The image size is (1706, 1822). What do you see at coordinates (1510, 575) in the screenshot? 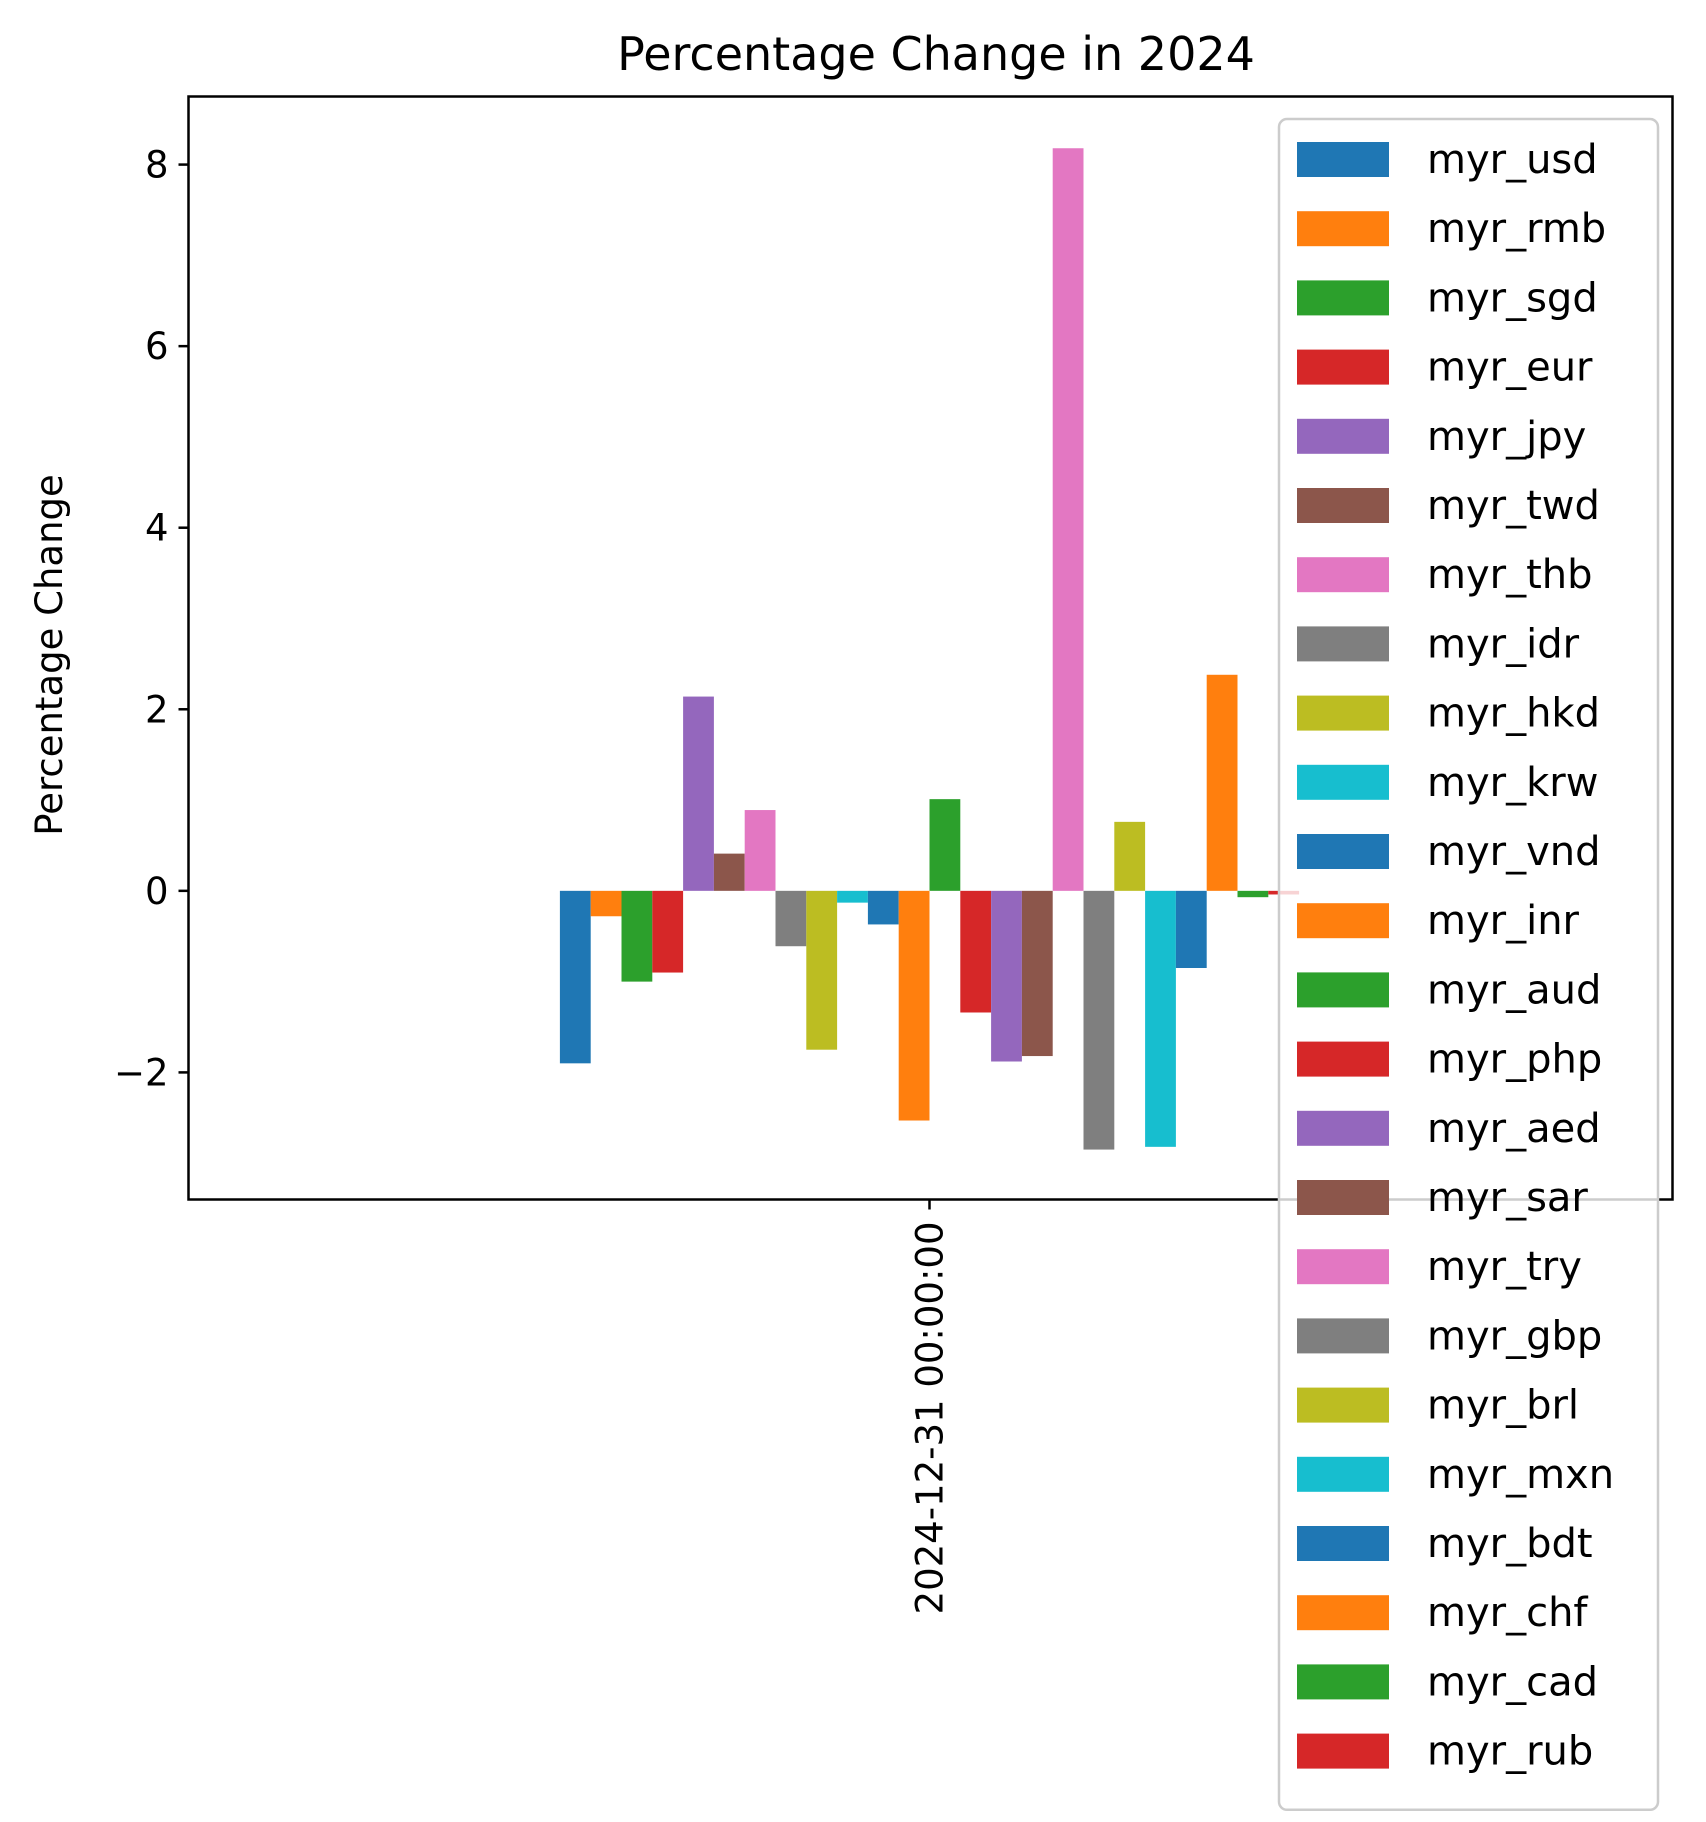
I see `legend-label-myr_thb: myr_thb` at bounding box center [1510, 575].